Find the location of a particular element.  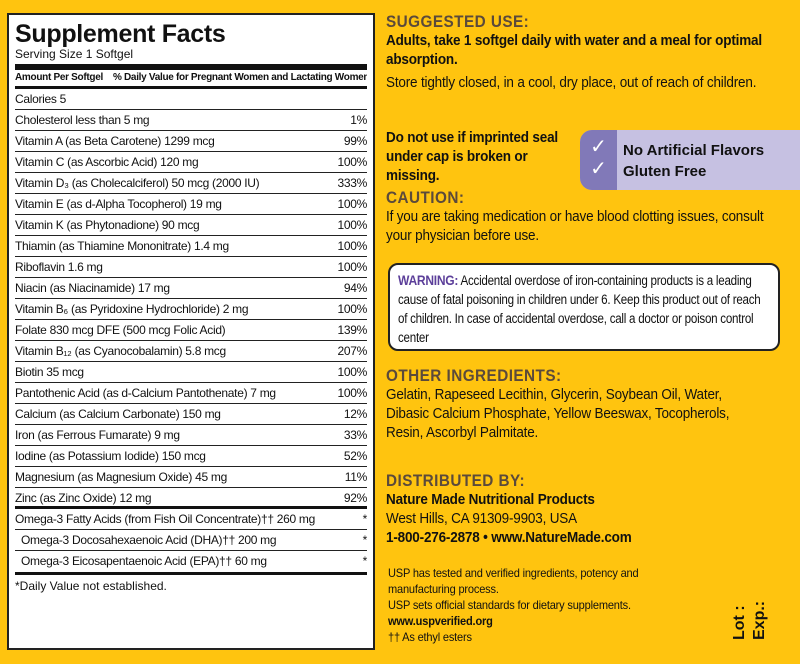

contact: 1-800-276-2878 • www.NatureMade.com is located at coordinates (509, 537).